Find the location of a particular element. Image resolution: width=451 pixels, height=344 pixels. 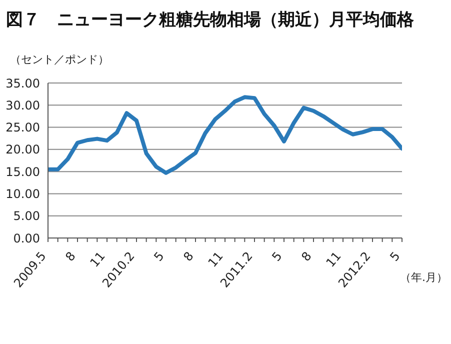

y-tick-label: 20.00 is located at coordinates (23, 149).